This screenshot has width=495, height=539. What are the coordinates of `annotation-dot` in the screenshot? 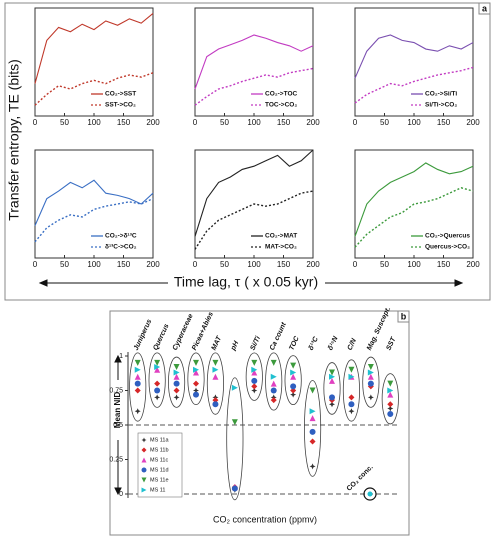 It's located at (370, 494).